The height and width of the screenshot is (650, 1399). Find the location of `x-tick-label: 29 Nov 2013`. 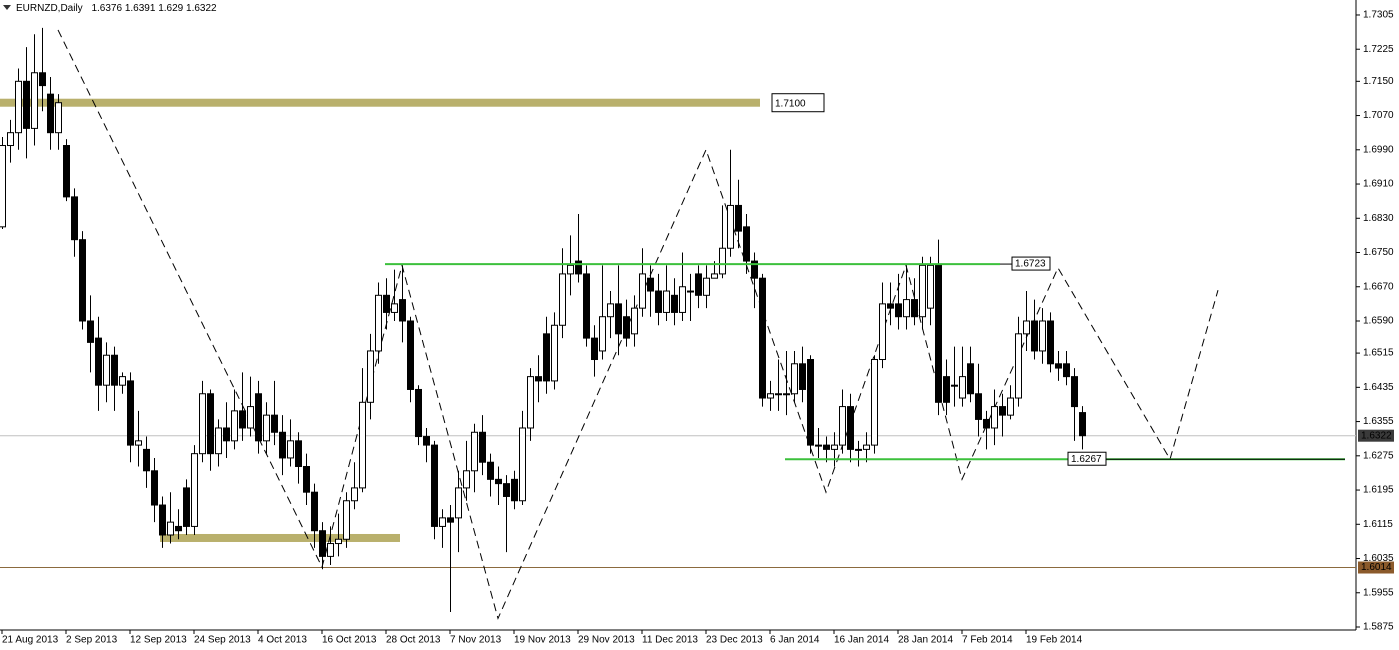

x-tick-label: 29 Nov 2013 is located at coordinates (606, 640).